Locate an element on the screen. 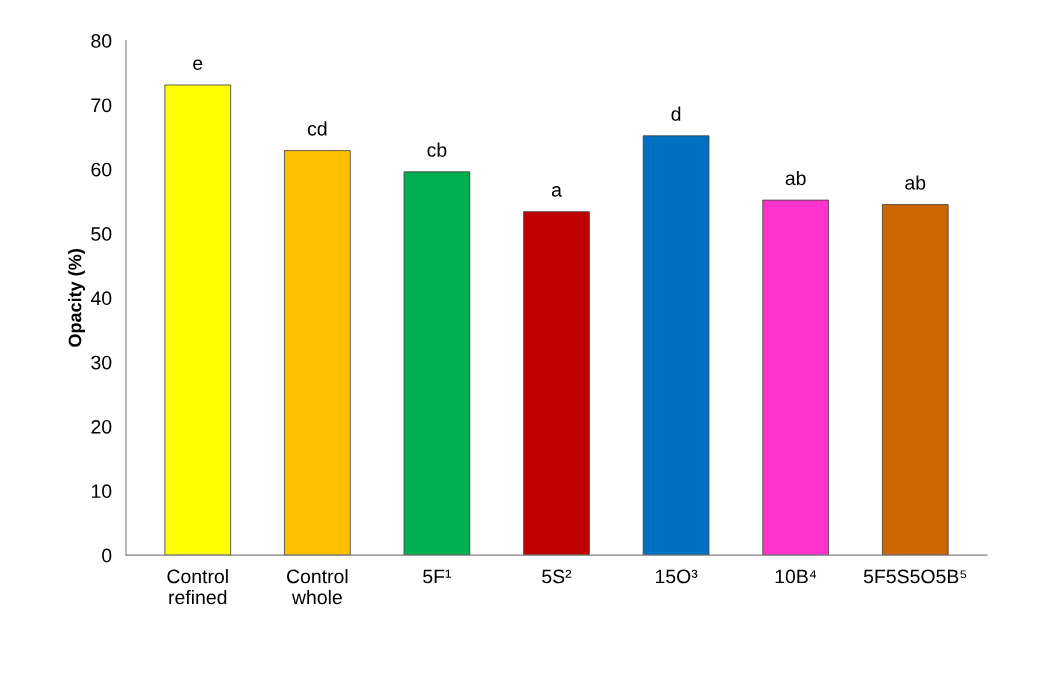  x-tick-label: 5F¹ is located at coordinates (437, 576).